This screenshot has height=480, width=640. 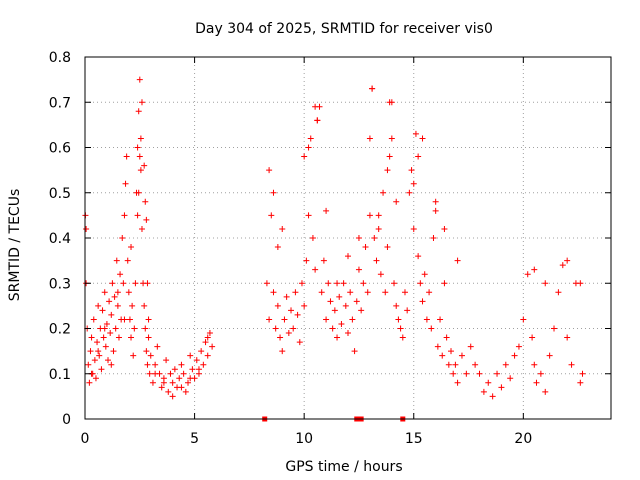 I want to click on x-axis-label: GPS time / hours, so click(x=343, y=467).